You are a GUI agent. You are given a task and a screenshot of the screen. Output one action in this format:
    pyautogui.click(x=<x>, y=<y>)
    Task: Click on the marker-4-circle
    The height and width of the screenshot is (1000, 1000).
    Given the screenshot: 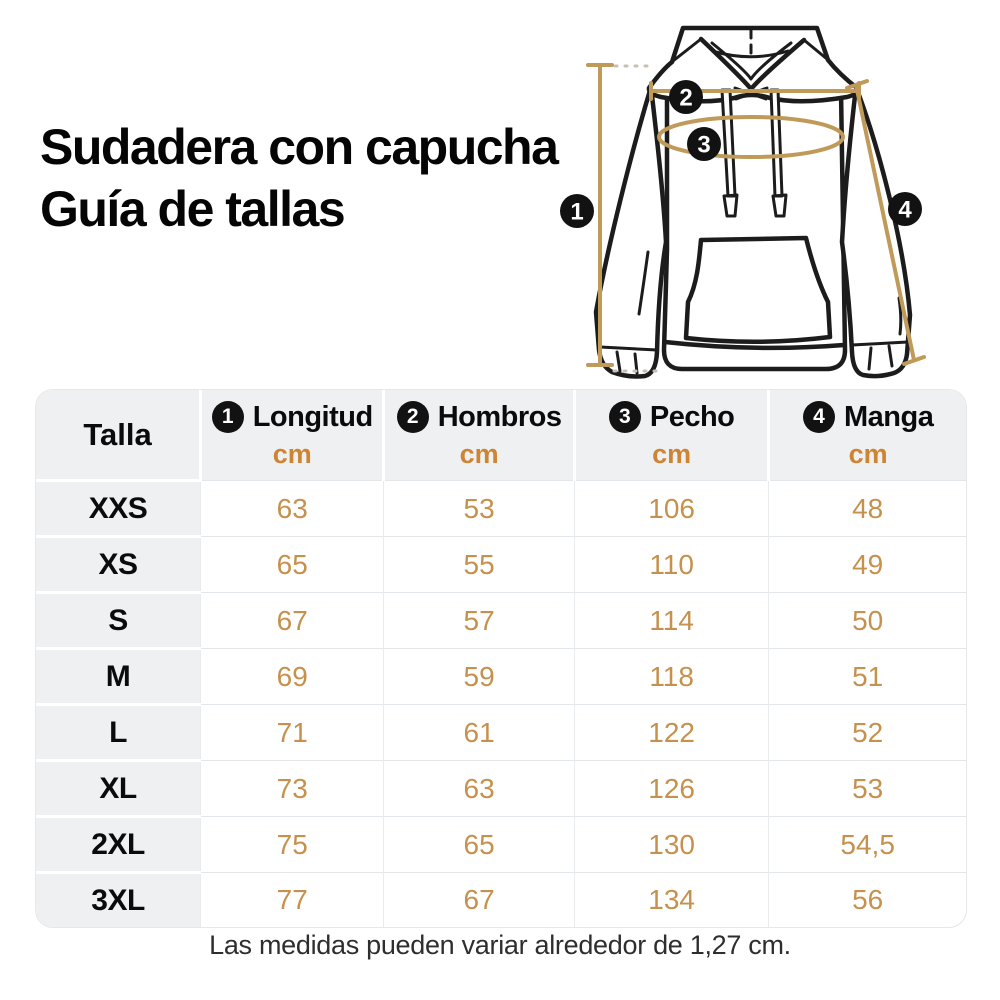 What is the action you would take?
    pyautogui.click(x=905, y=209)
    